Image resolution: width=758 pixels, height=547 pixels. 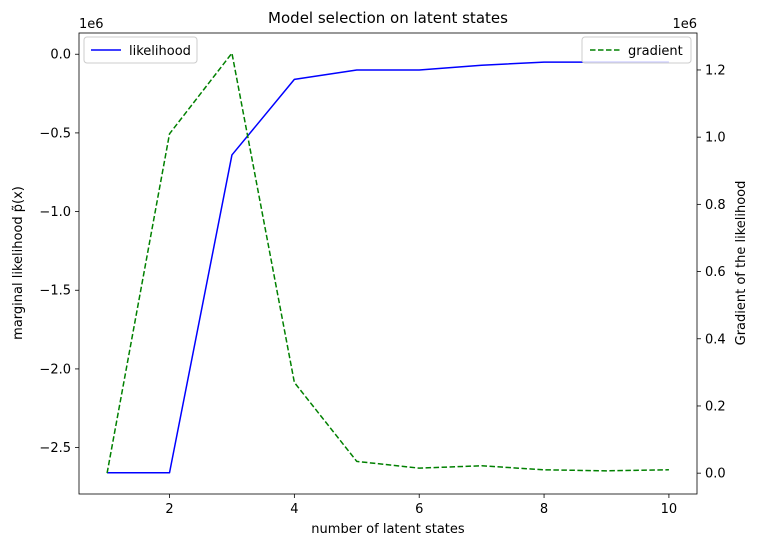 I want to click on left-y-tick-label: −2.0, so click(x=55, y=369).